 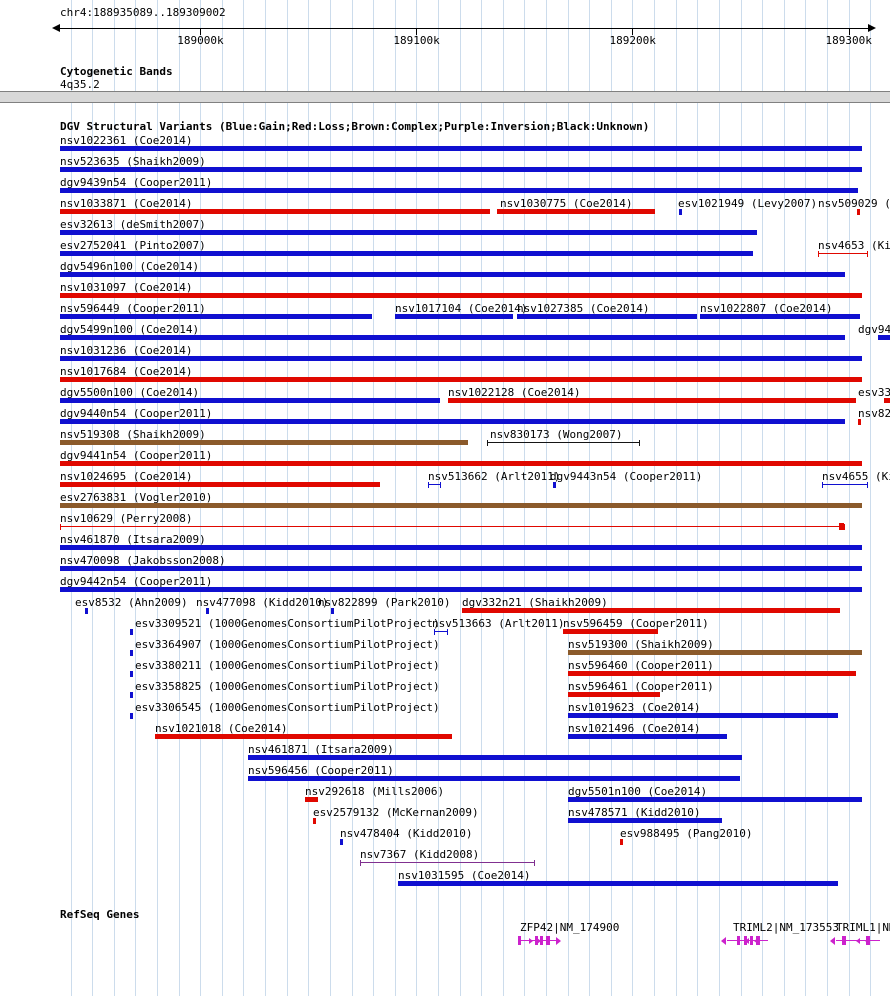 What do you see at coordinates (641, 686) in the screenshot?
I see `variant-label: nsv596461 (Cooper2011)` at bounding box center [641, 686].